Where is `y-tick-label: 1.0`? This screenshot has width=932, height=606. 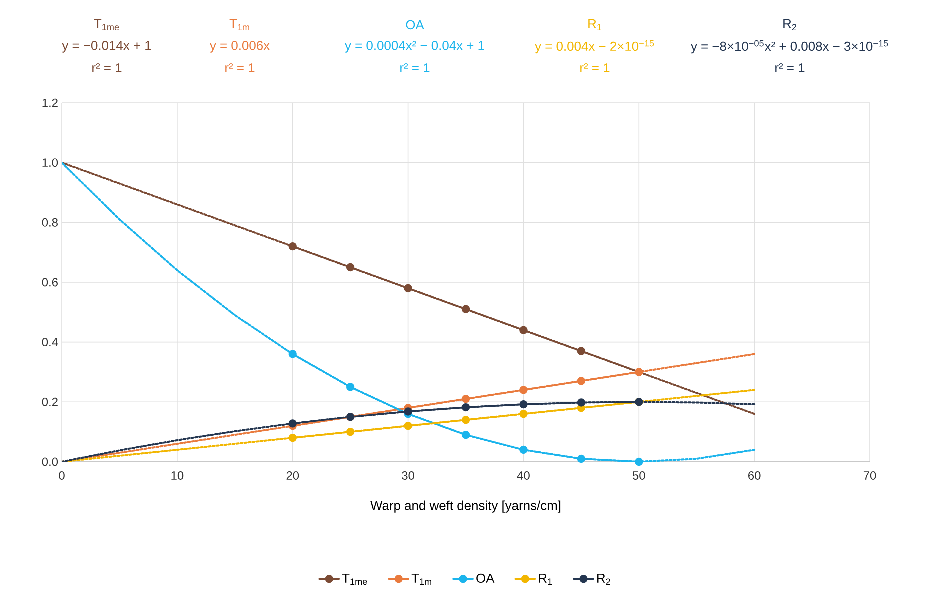
y-tick-label: 1.0 is located at coordinates (50, 163).